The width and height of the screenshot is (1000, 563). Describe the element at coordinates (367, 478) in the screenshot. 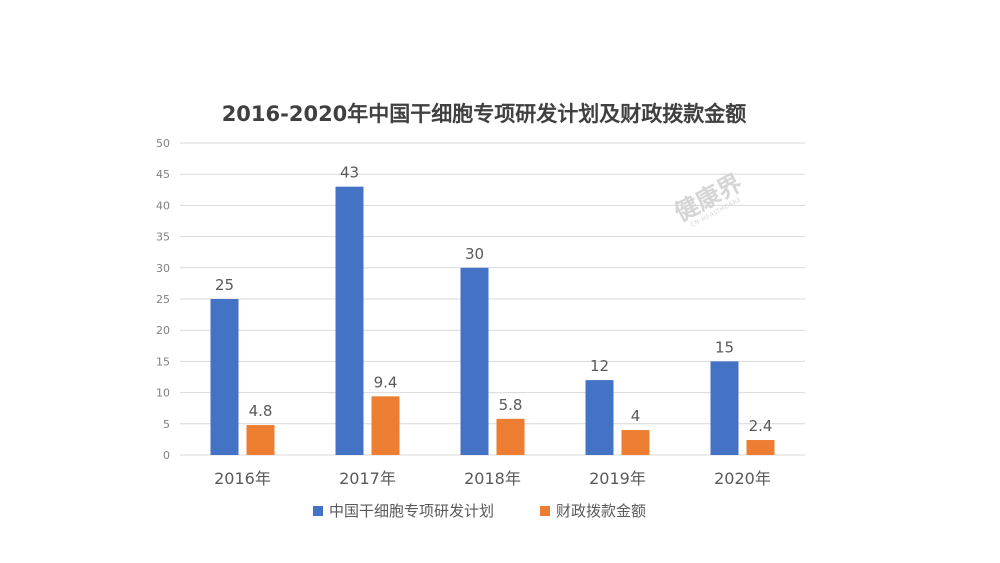

I see `x-tick-label: 2017年` at that location.